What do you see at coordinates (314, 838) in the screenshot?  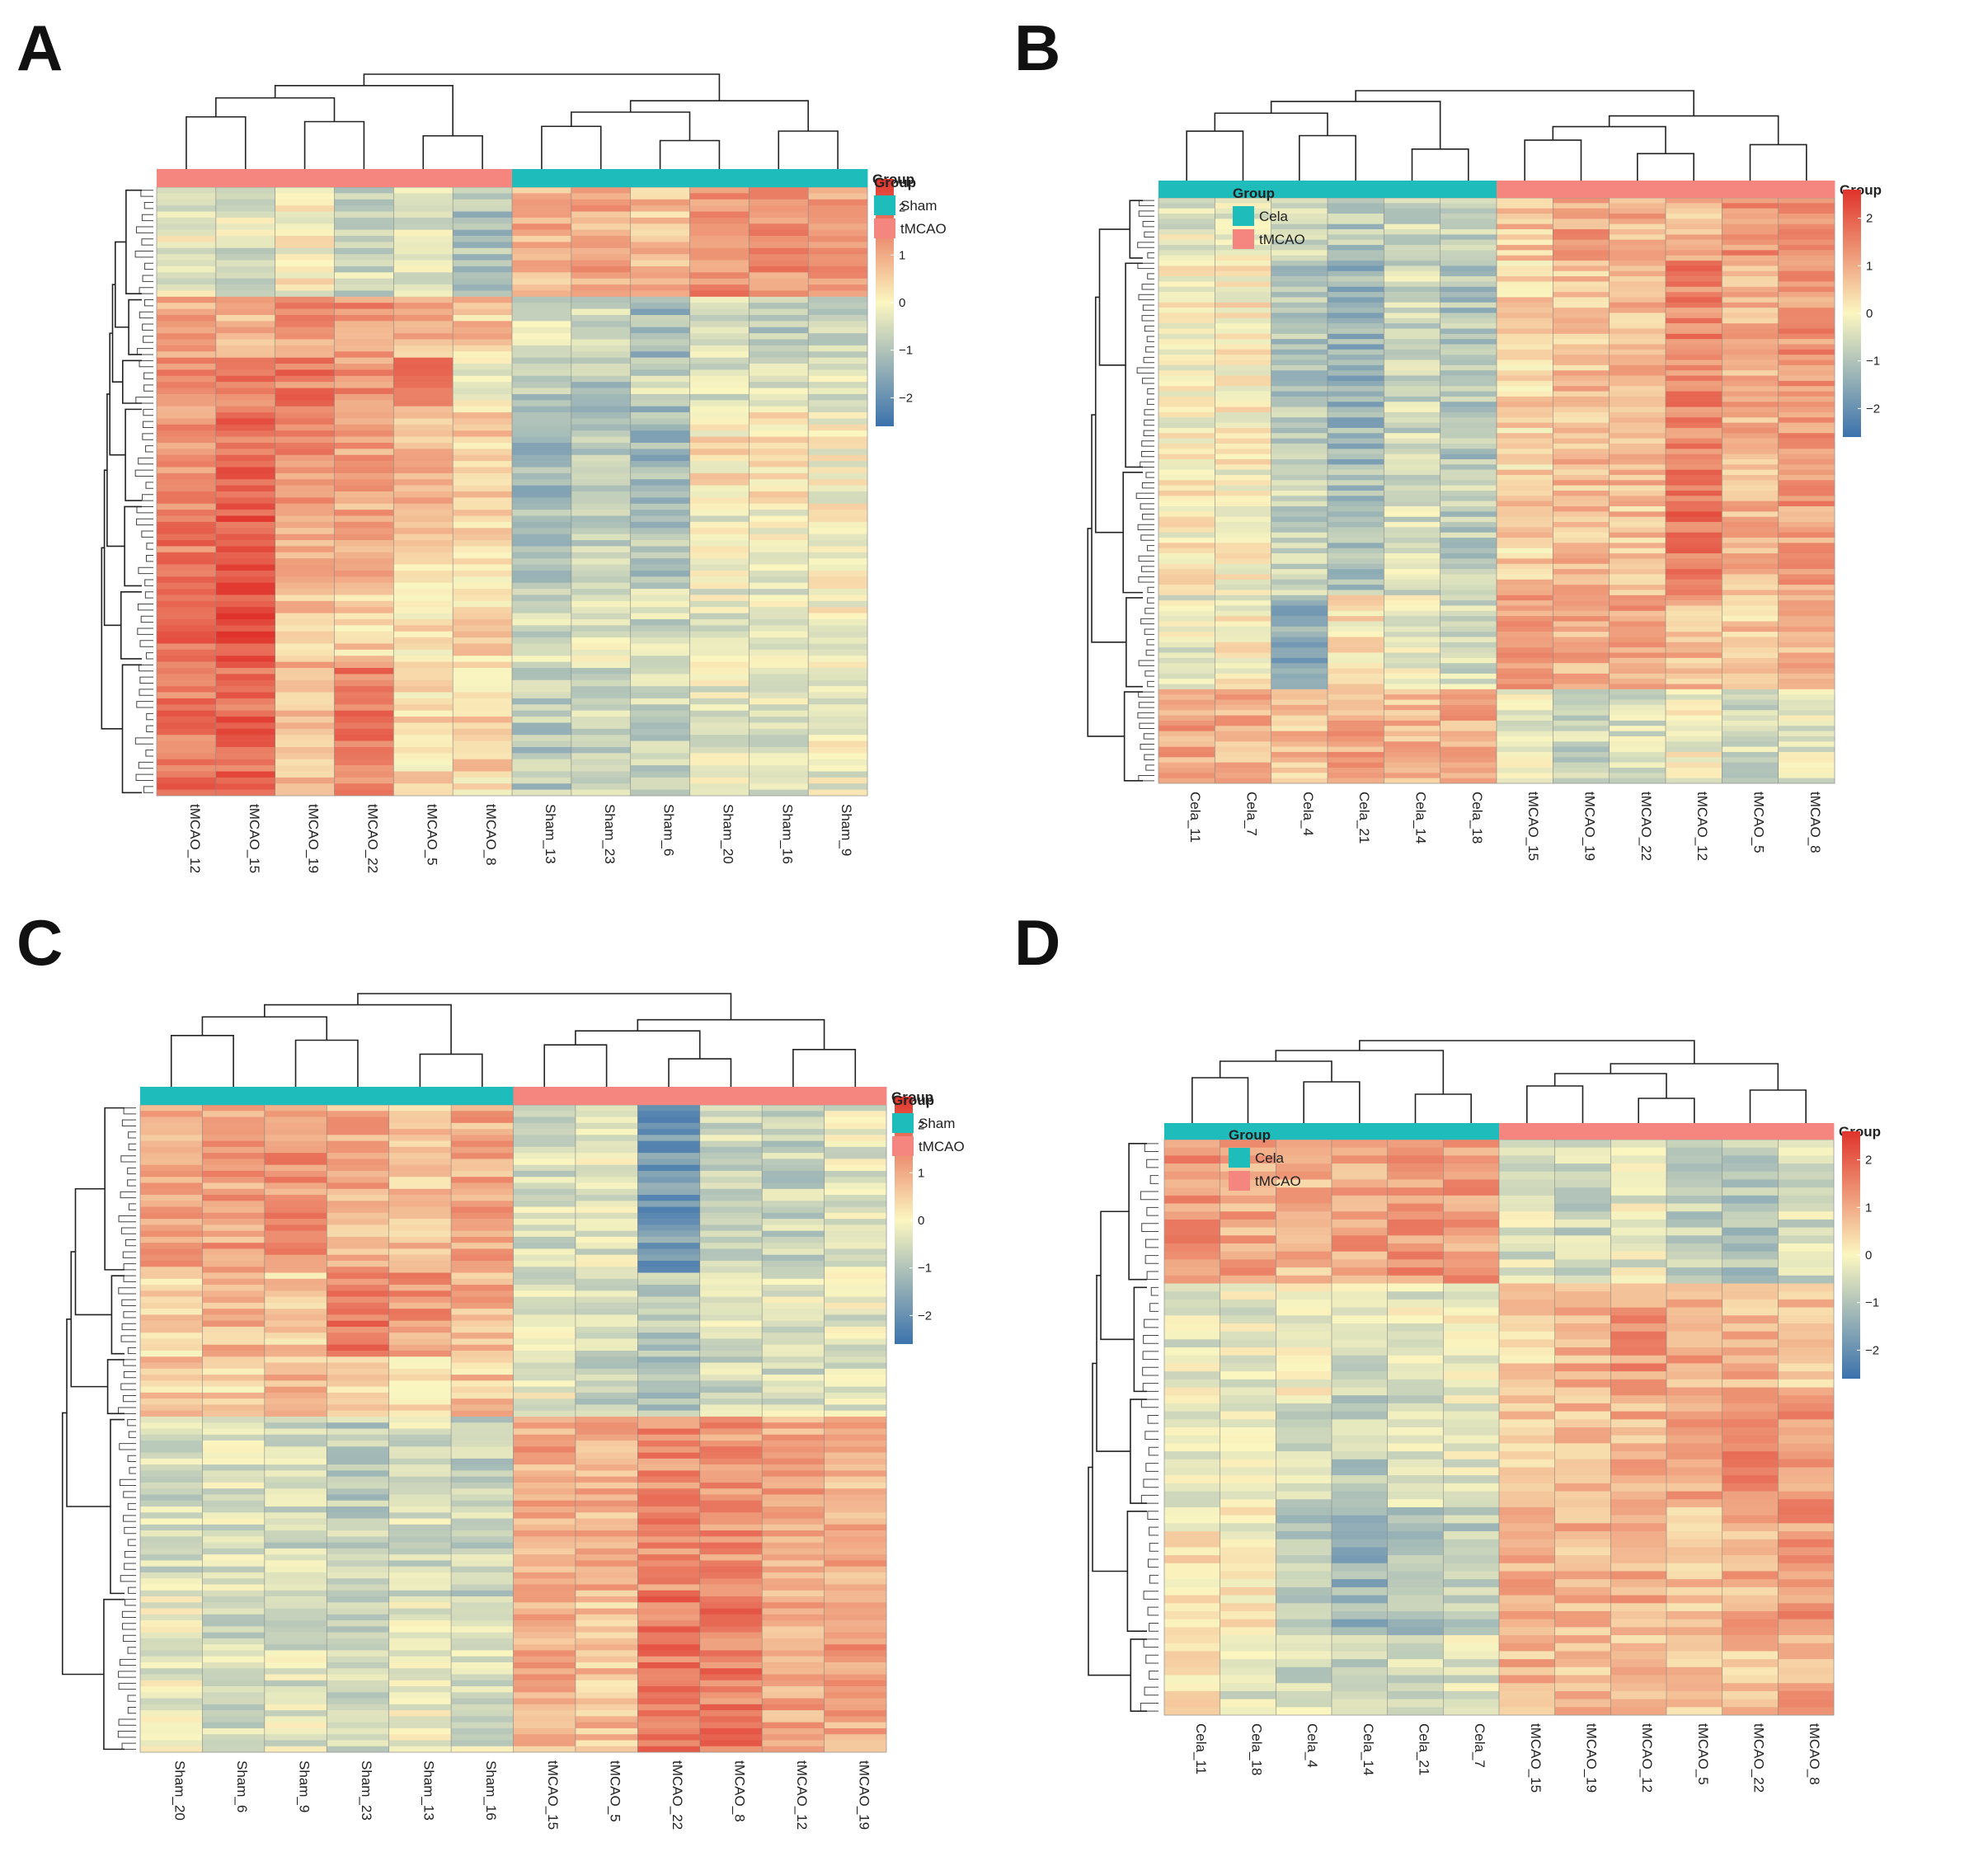 I see `column-label: tMCAO_19` at bounding box center [314, 838].